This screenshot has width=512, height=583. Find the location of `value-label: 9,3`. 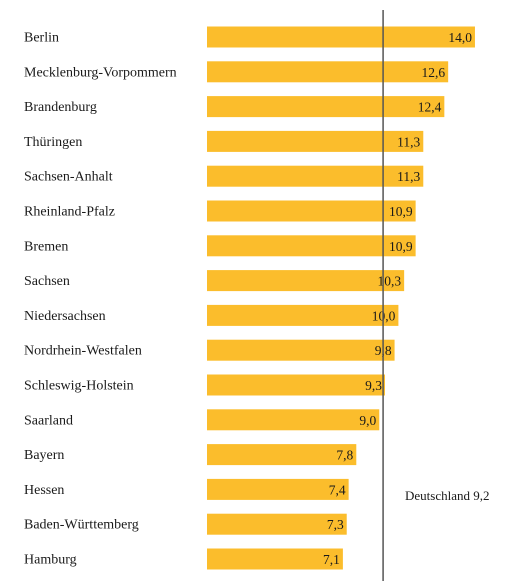

value-label: 9,3 is located at coordinates (373, 385).